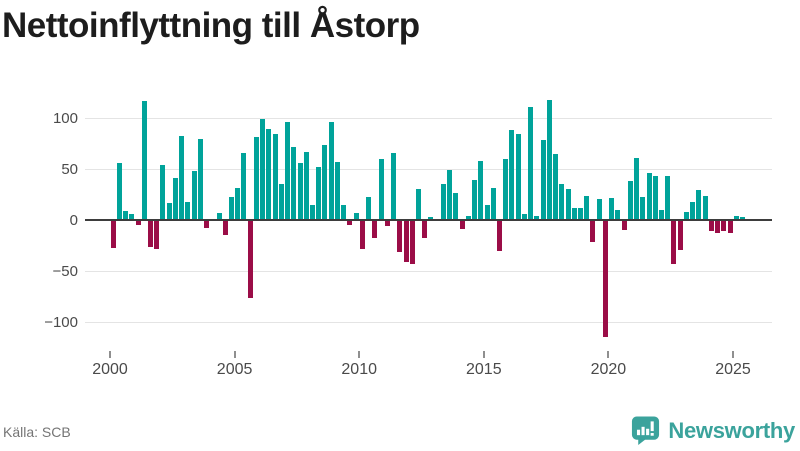 The width and height of the screenshot is (800, 451). I want to click on bar-2018Q1, so click(562, 202).